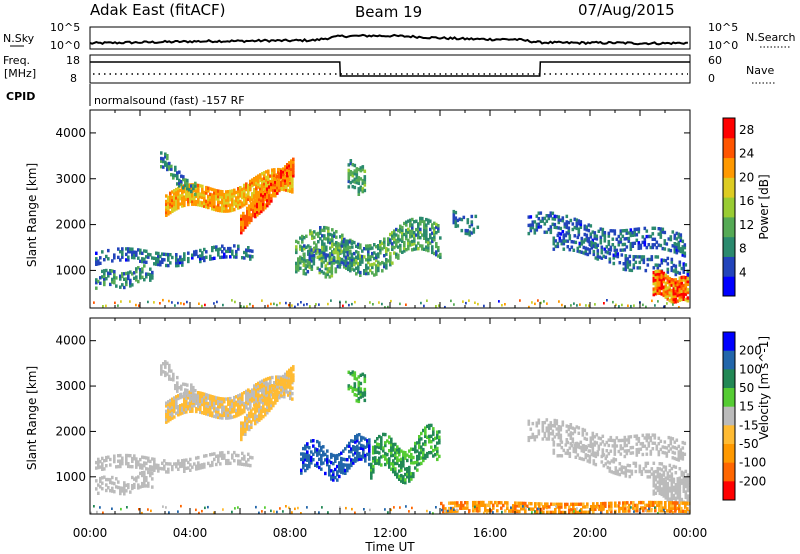  I want to click on date-title: 07/Aug/2015, so click(626, 10).